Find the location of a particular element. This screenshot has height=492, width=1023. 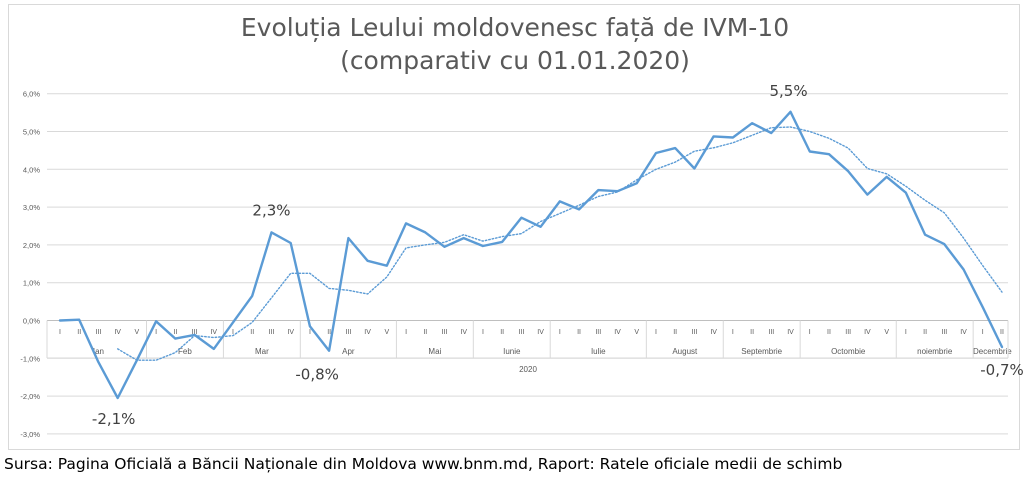

y-tick-label: 1,0% is located at coordinates (31, 283).